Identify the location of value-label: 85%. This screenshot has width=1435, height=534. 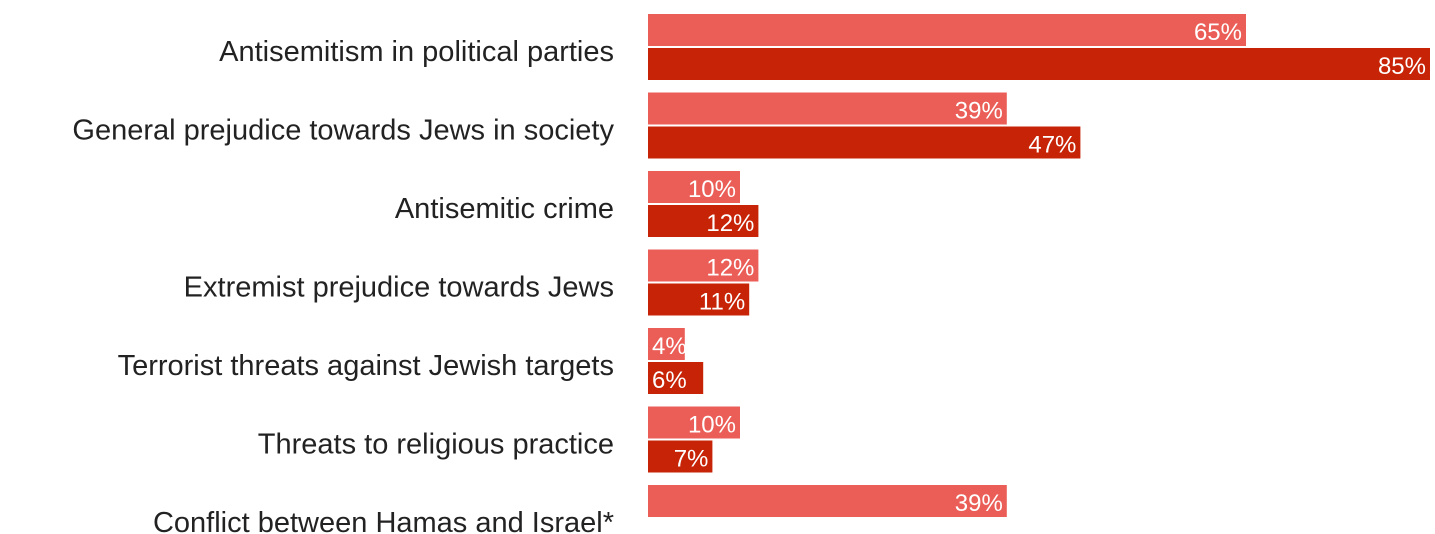
(1402, 66).